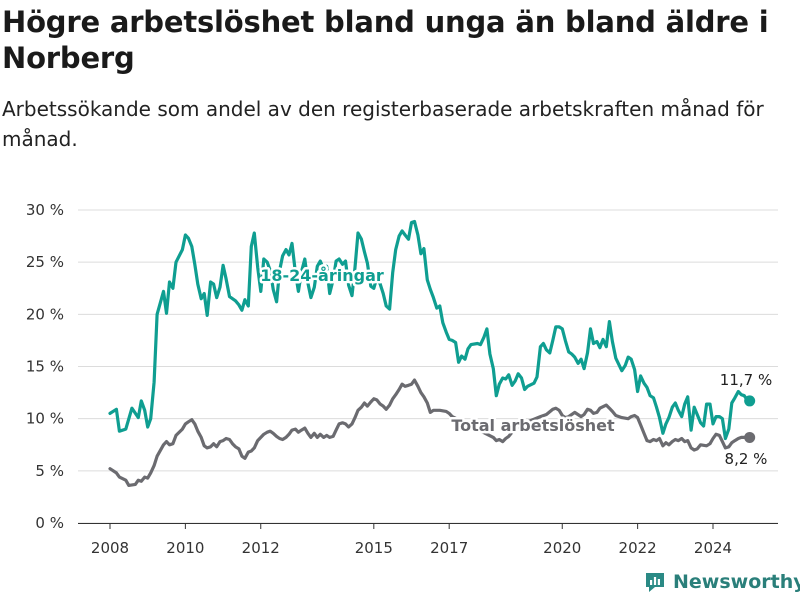 The width and height of the screenshot is (800, 600). I want to click on y-tick-label: 0 %, so click(49, 523).